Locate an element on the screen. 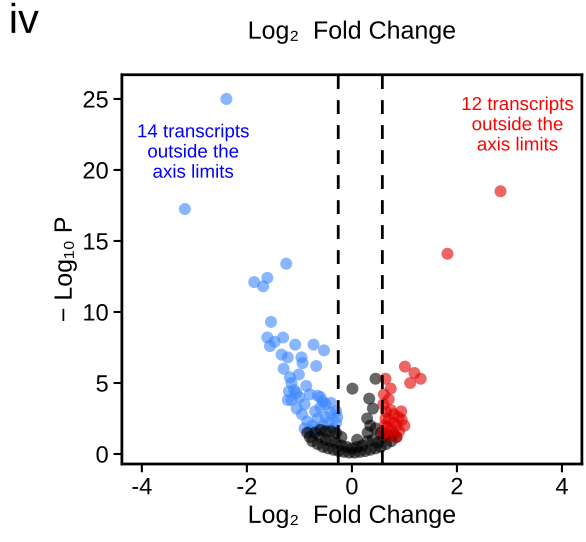 Image resolution: width=586 pixels, height=542 pixels. y-axis-title: − Log₁₀ P is located at coordinates (65, 269).